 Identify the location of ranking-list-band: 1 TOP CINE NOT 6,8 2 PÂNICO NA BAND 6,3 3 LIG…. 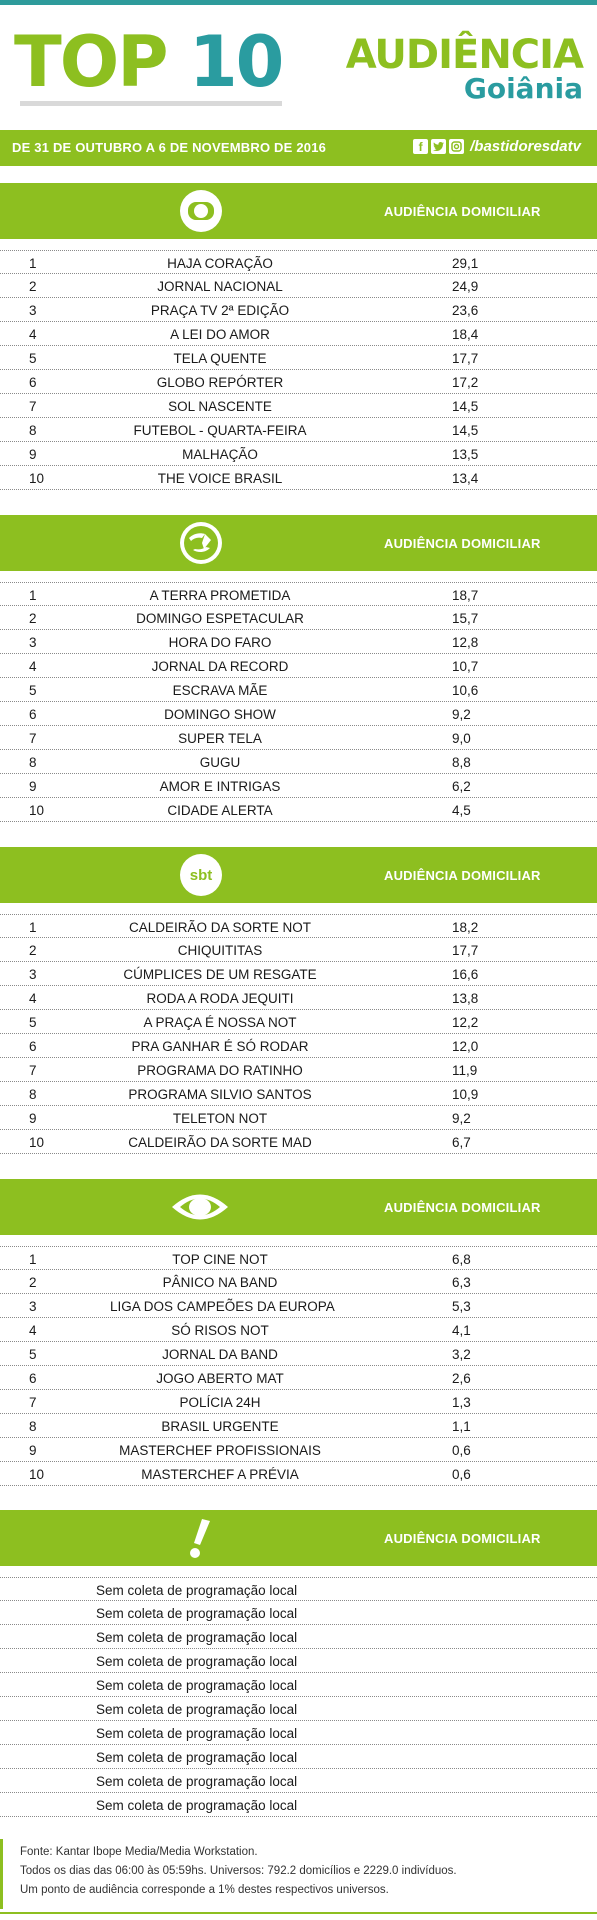
(298, 1366).